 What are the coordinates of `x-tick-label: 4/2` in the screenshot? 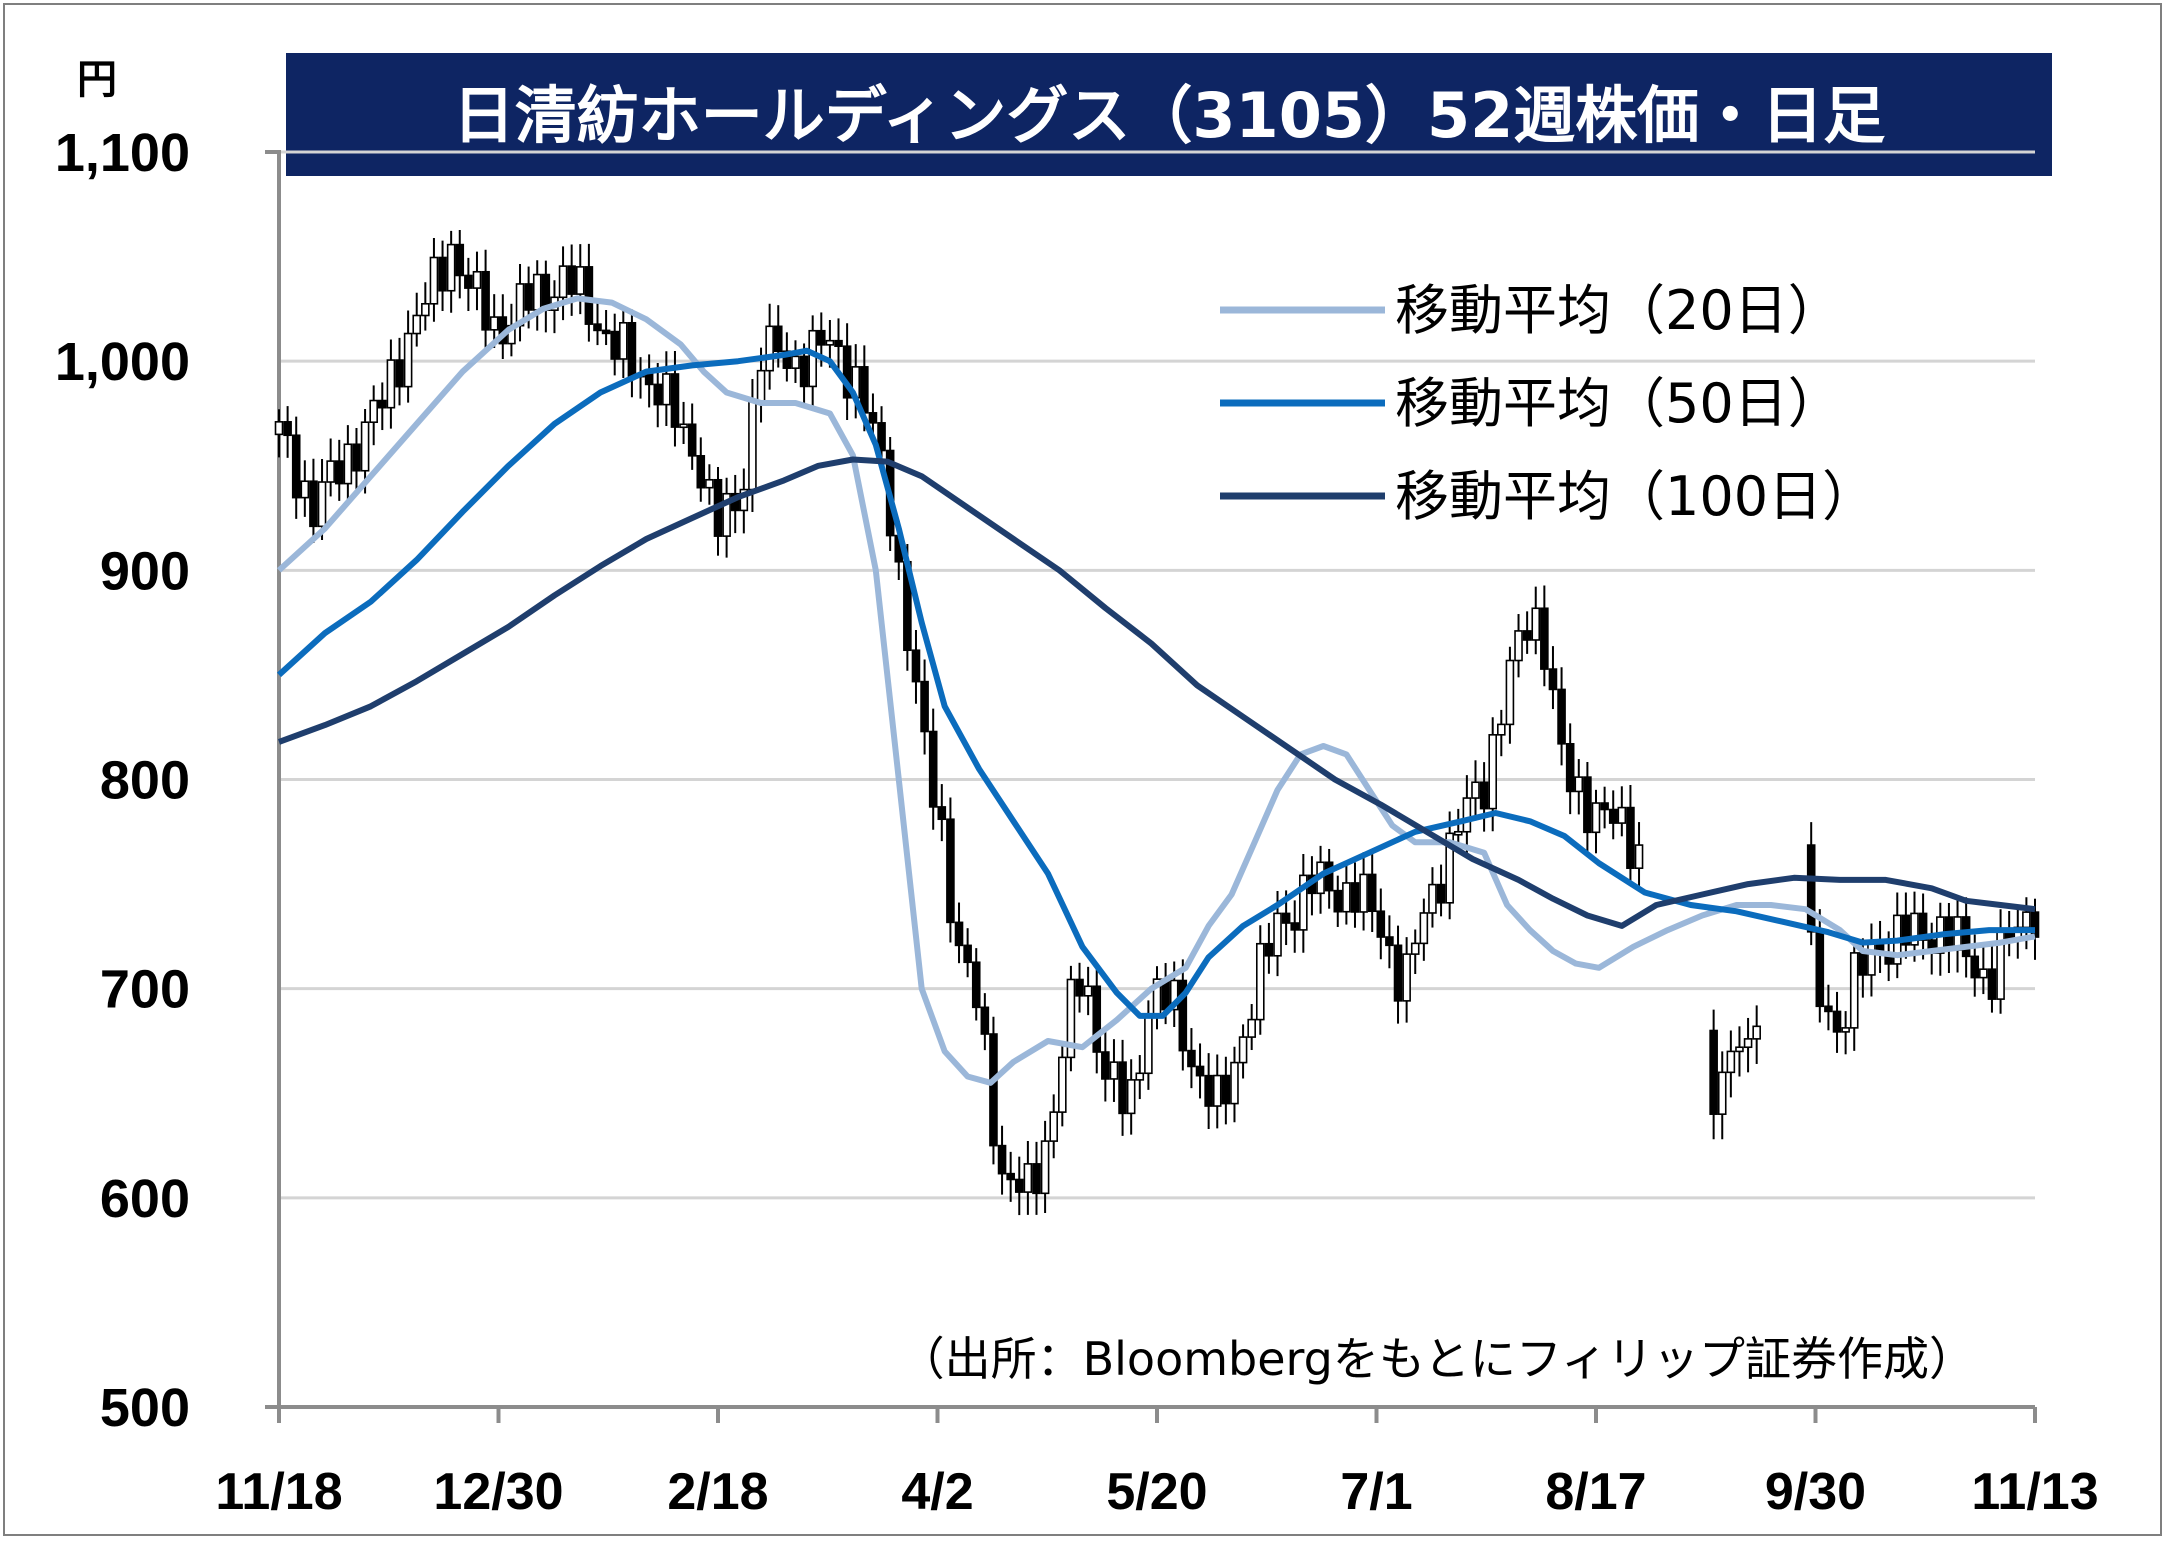 It's located at (937, 1492).